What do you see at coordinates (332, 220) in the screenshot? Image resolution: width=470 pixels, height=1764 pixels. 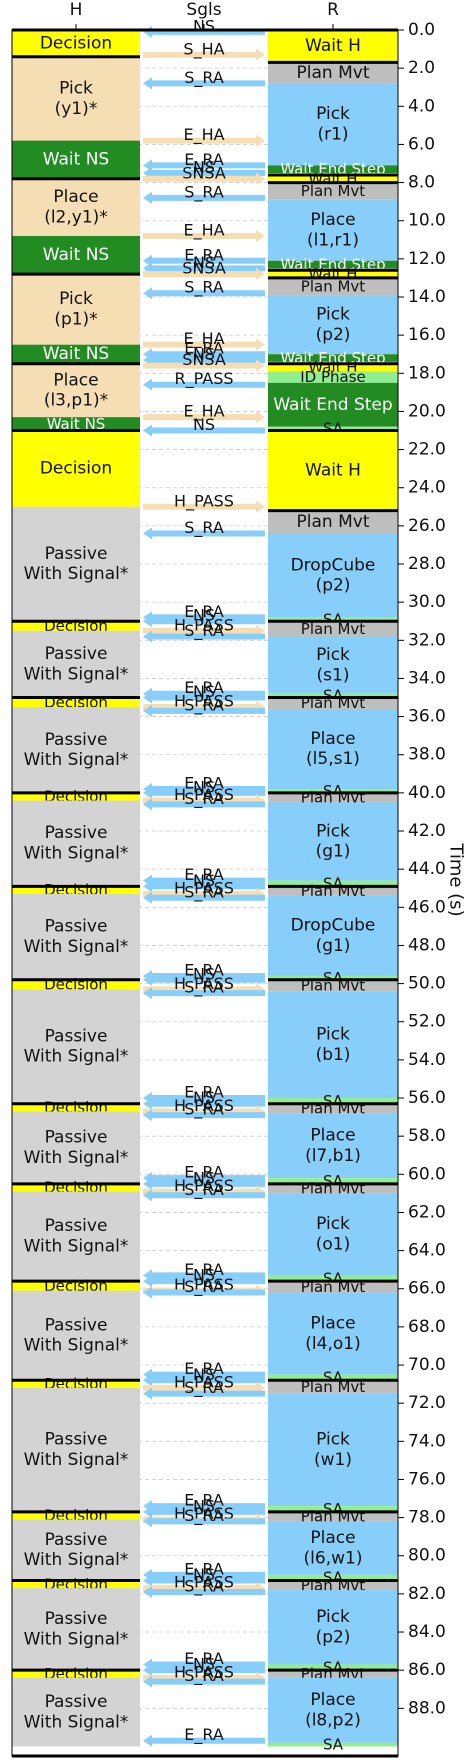 I see `robot-segment-label-line: Place` at bounding box center [332, 220].